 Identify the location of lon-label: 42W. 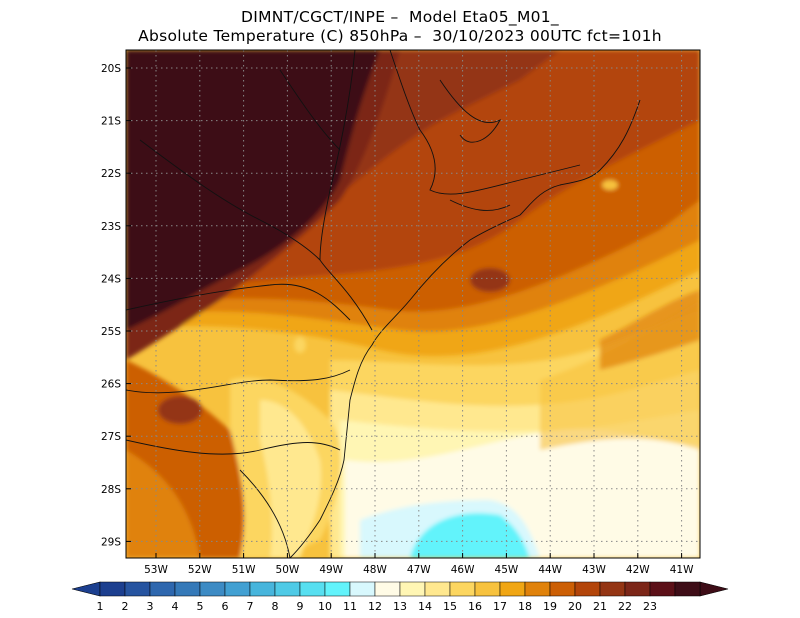
(638, 570).